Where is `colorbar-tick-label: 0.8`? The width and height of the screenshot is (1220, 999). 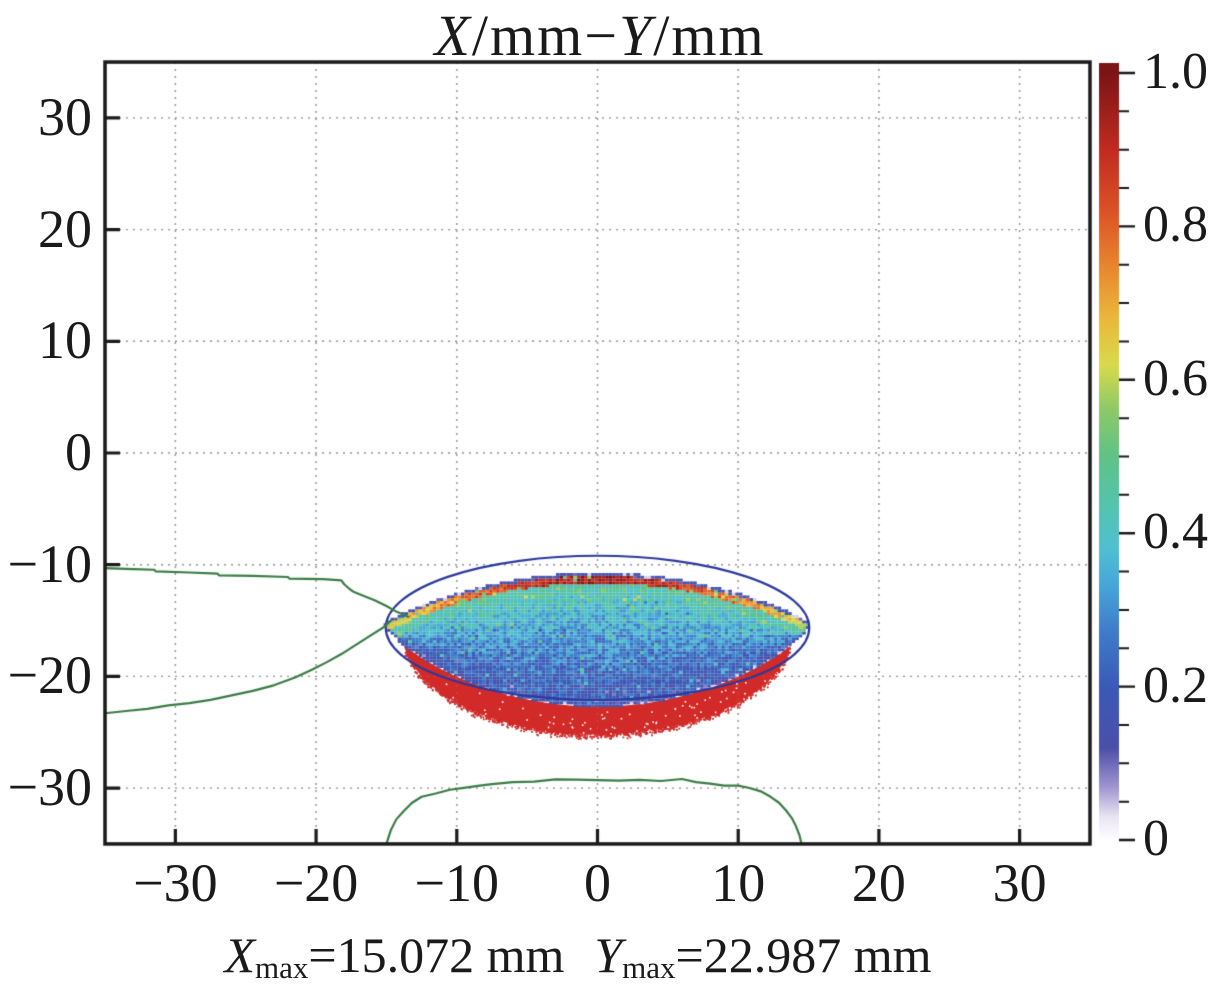
colorbar-tick-label: 0.8 is located at coordinates (1175, 225).